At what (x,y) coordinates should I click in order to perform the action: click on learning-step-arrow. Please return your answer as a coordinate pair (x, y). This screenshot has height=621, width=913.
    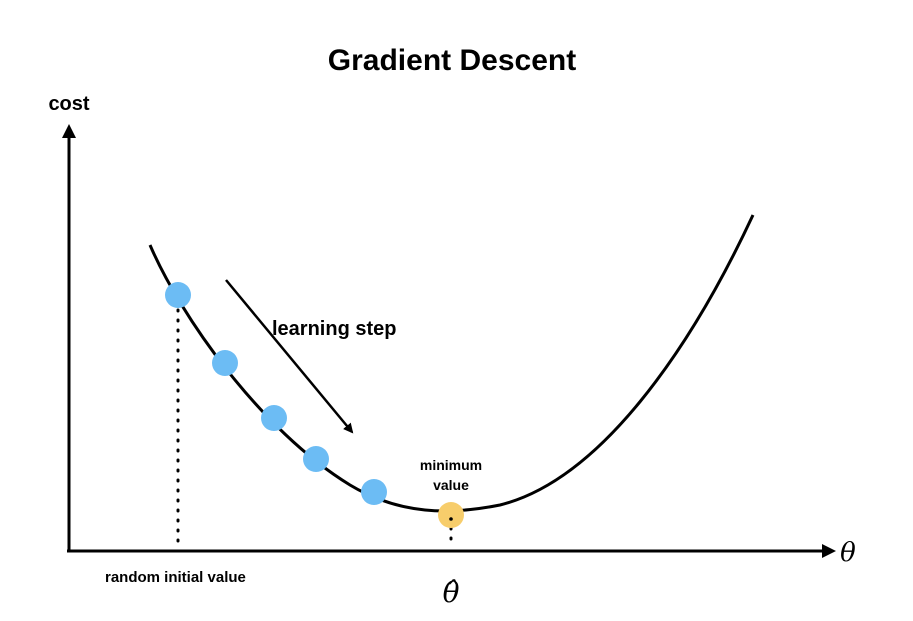
    Looking at the image, I should click on (289, 356).